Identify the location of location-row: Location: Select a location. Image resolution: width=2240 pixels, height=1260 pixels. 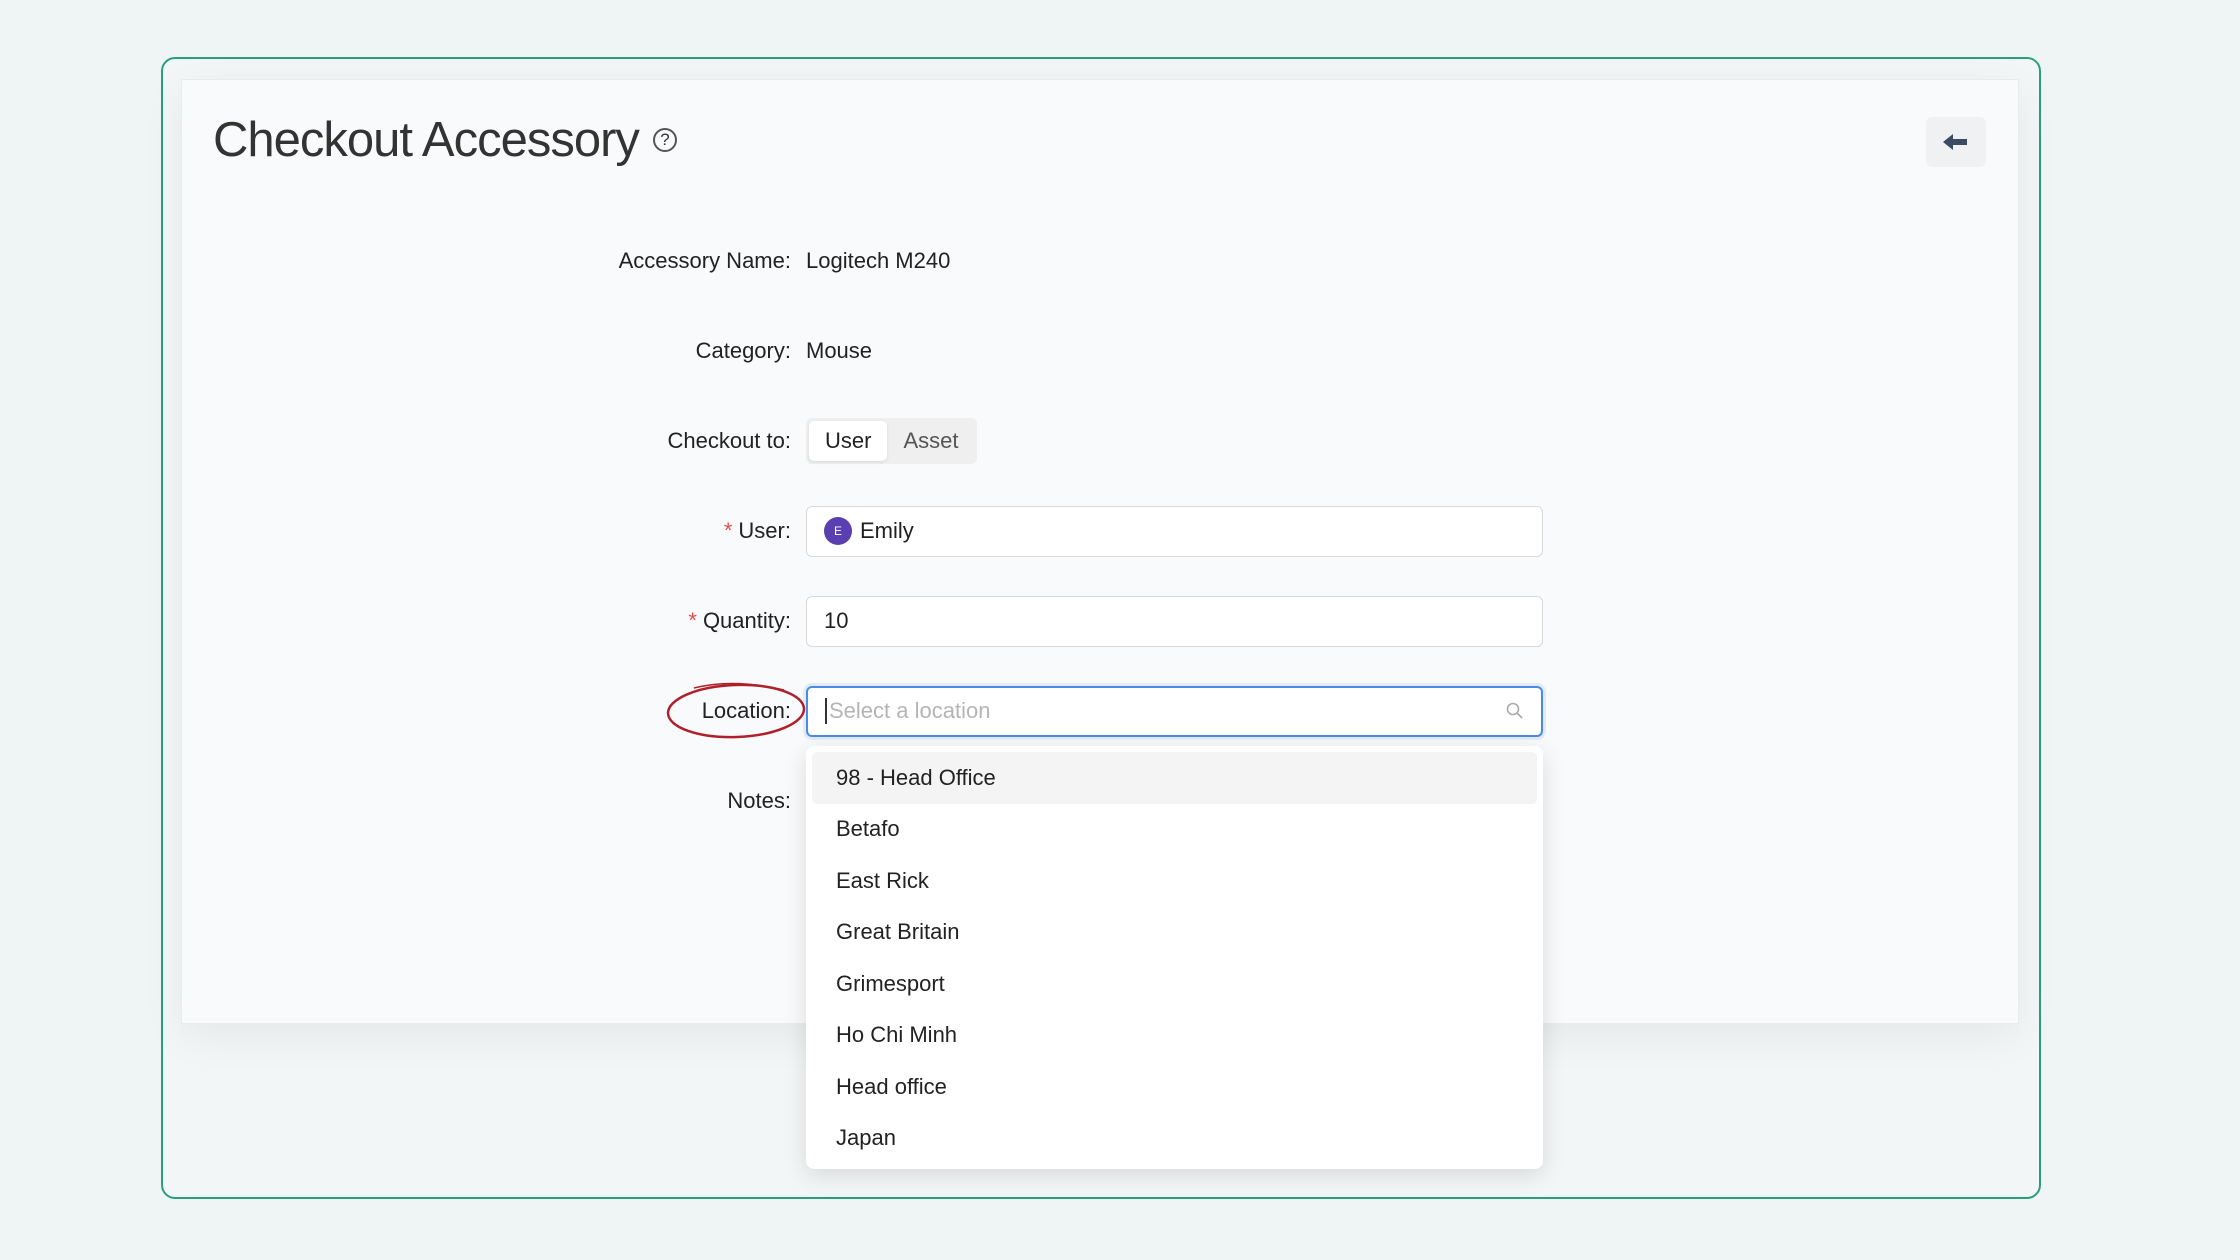
(1120, 711).